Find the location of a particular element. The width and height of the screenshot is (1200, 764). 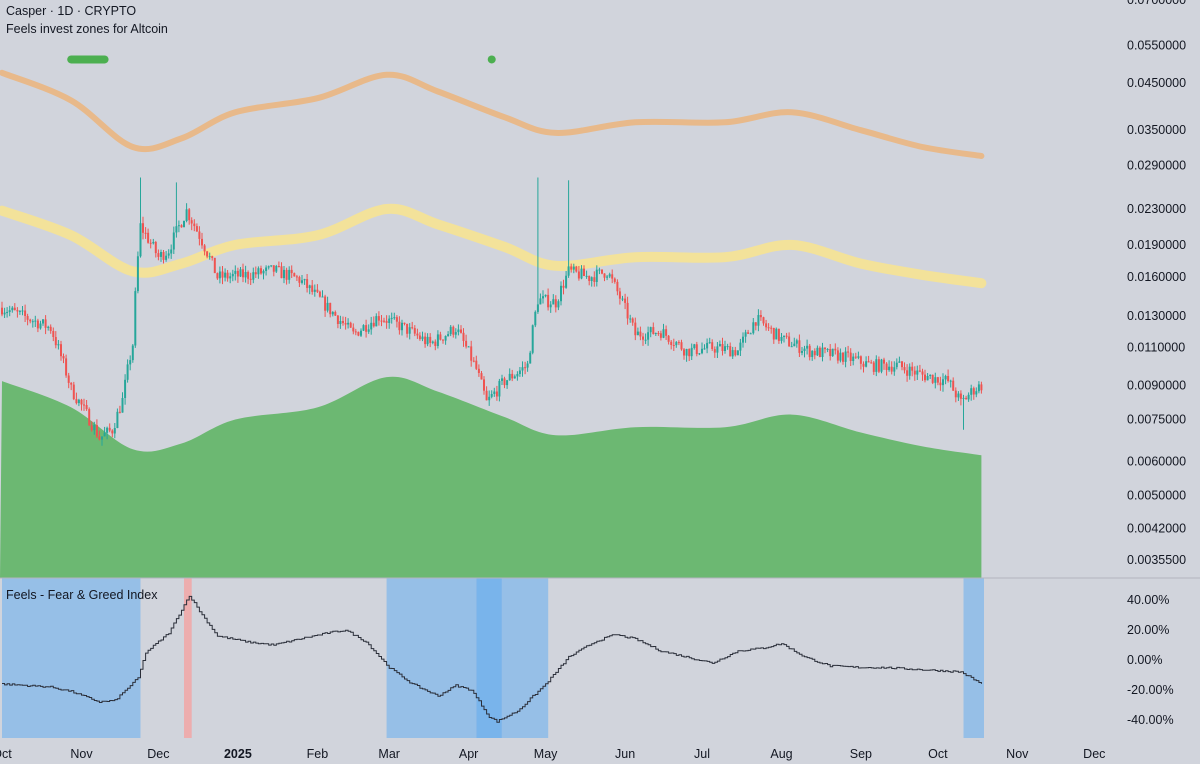

price-tick-label: 0.0230000 is located at coordinates (1156, 209).